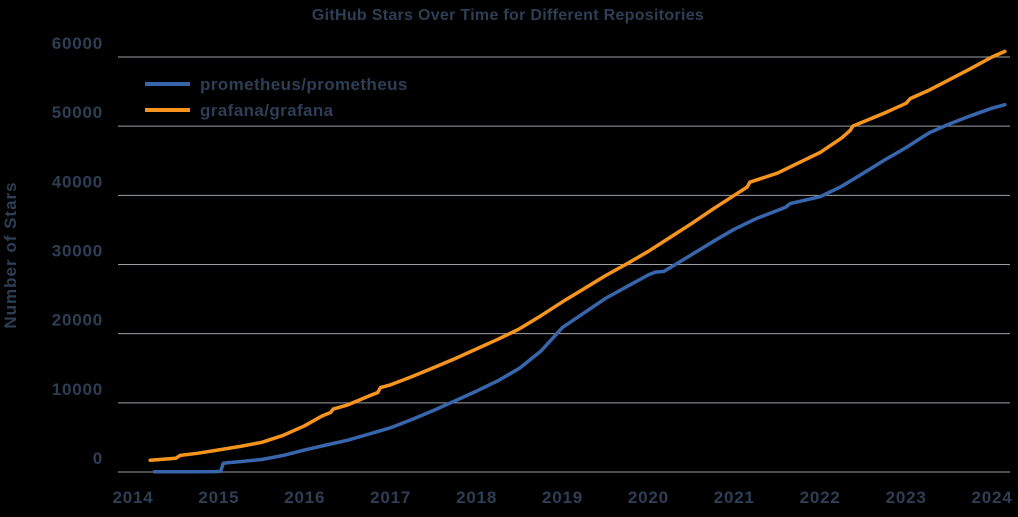  Describe the element at coordinates (476, 497) in the screenshot. I see `x-tick-label: 2018` at that location.